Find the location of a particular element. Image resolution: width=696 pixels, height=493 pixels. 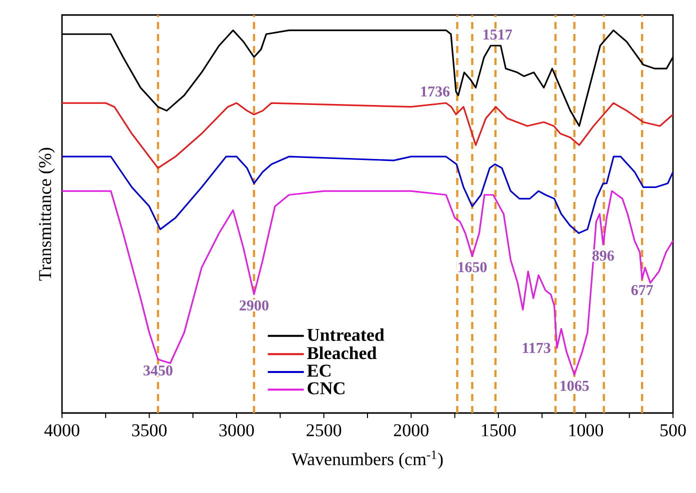

annotation: 896 is located at coordinates (603, 255).